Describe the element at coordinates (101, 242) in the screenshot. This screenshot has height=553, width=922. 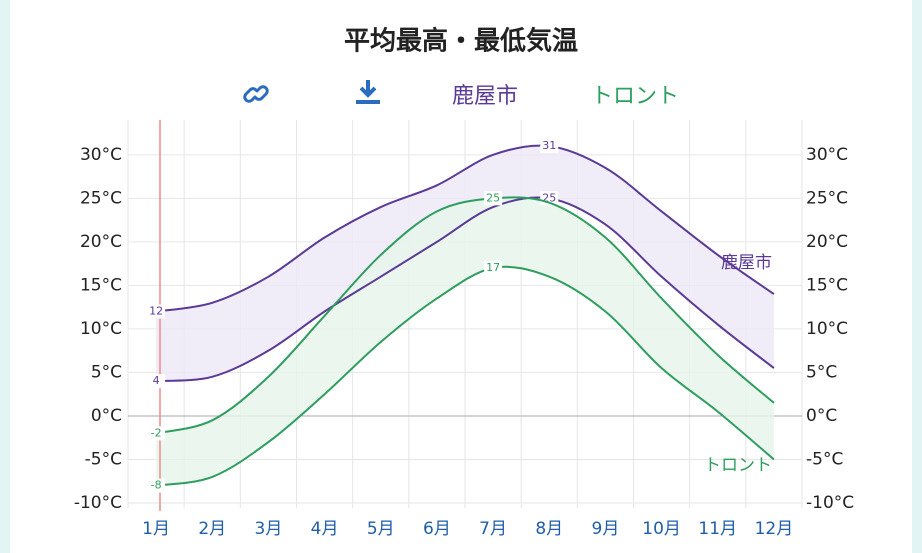
I see `y-tick-label: 20°C` at that location.